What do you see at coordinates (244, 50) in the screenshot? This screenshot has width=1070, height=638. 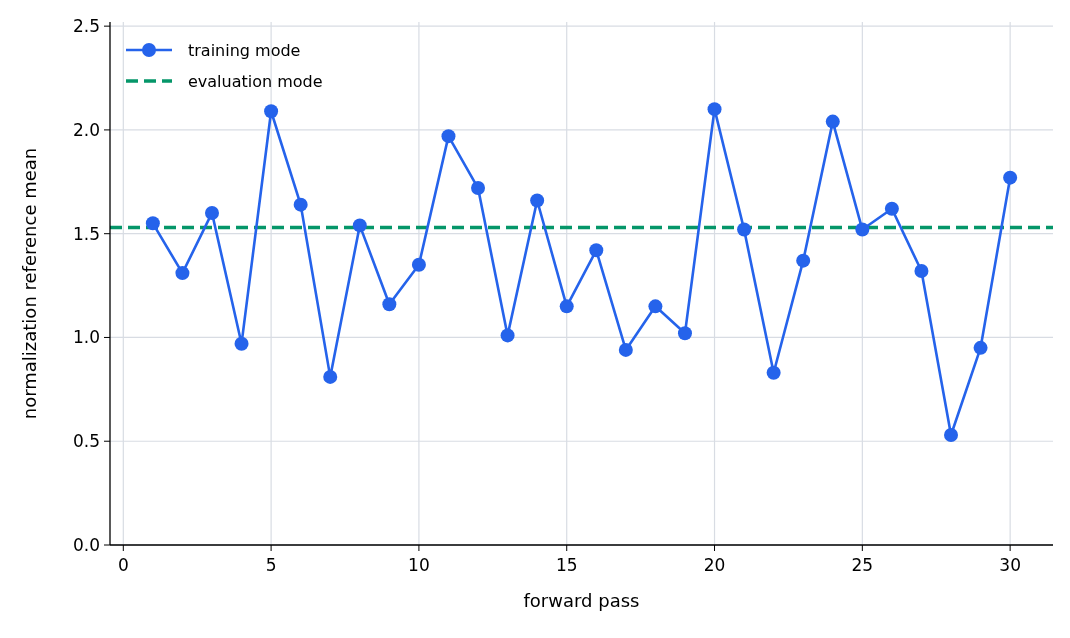 I see `legend-label: training mode` at bounding box center [244, 50].